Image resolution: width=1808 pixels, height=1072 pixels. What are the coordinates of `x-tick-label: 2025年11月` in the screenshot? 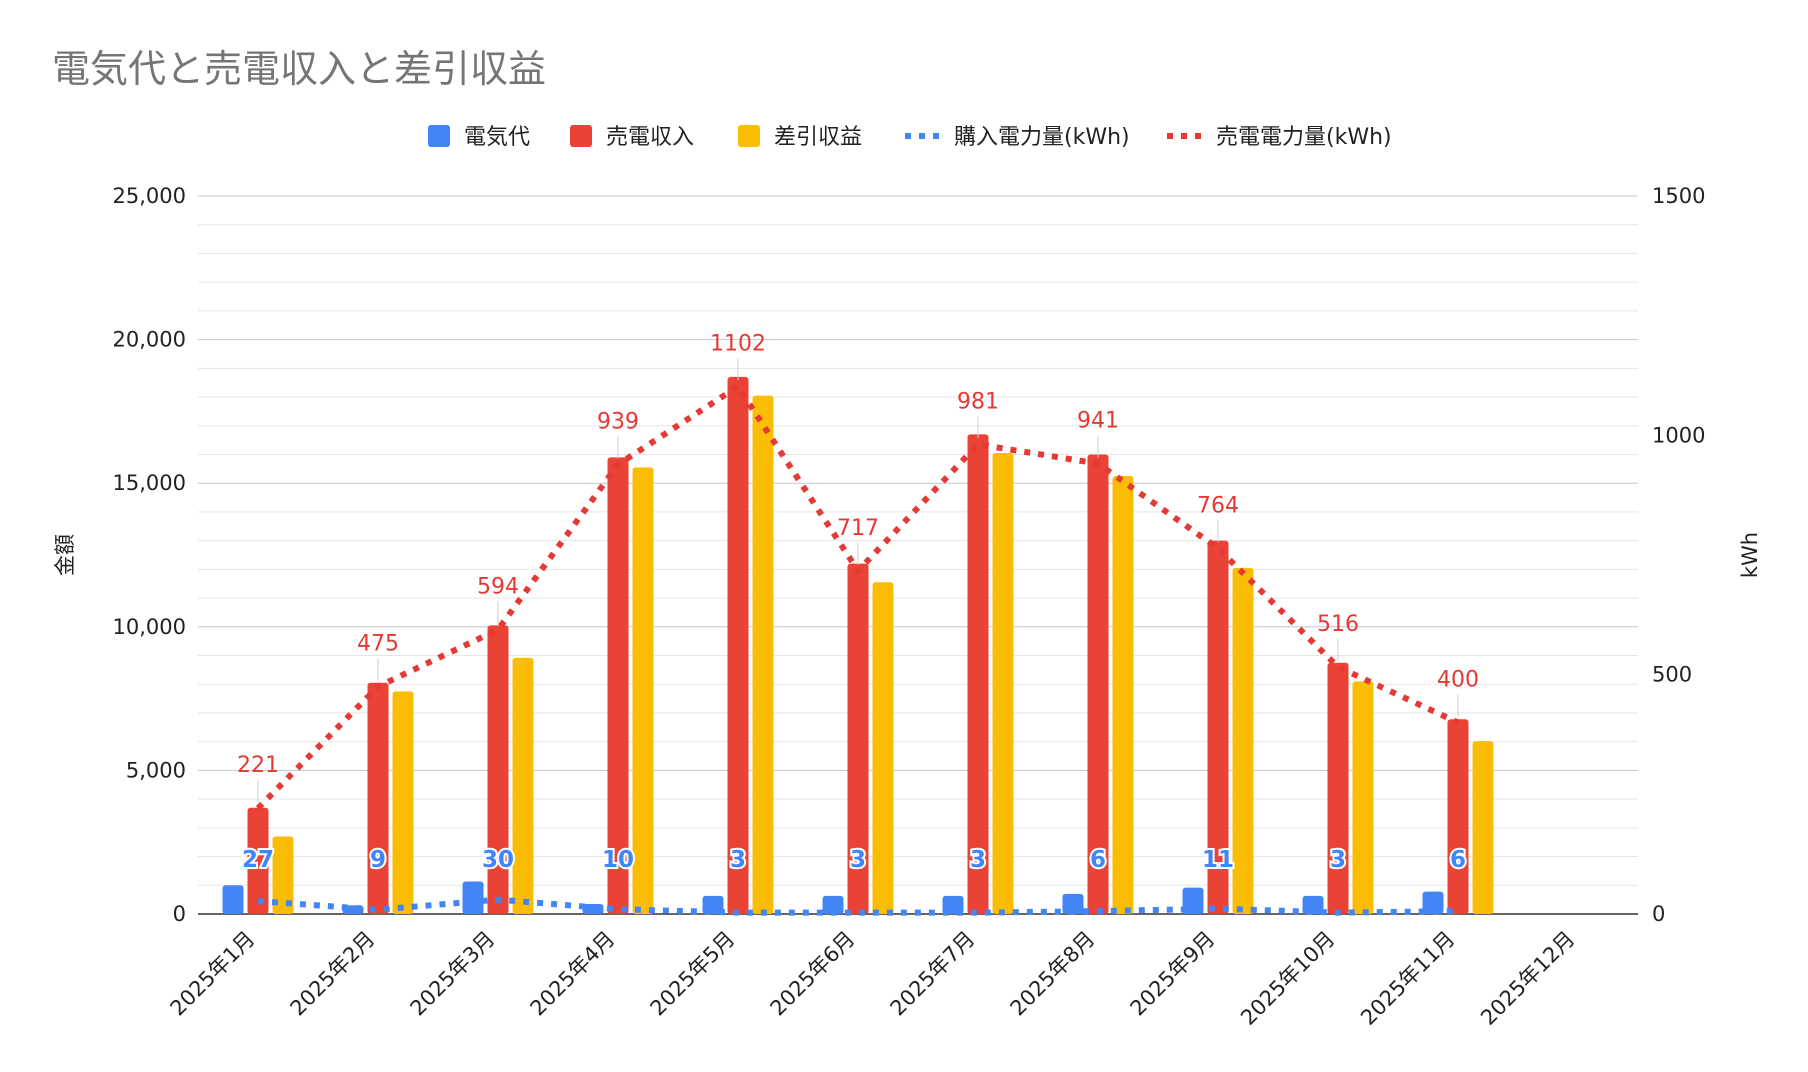 It's located at (1407, 978).